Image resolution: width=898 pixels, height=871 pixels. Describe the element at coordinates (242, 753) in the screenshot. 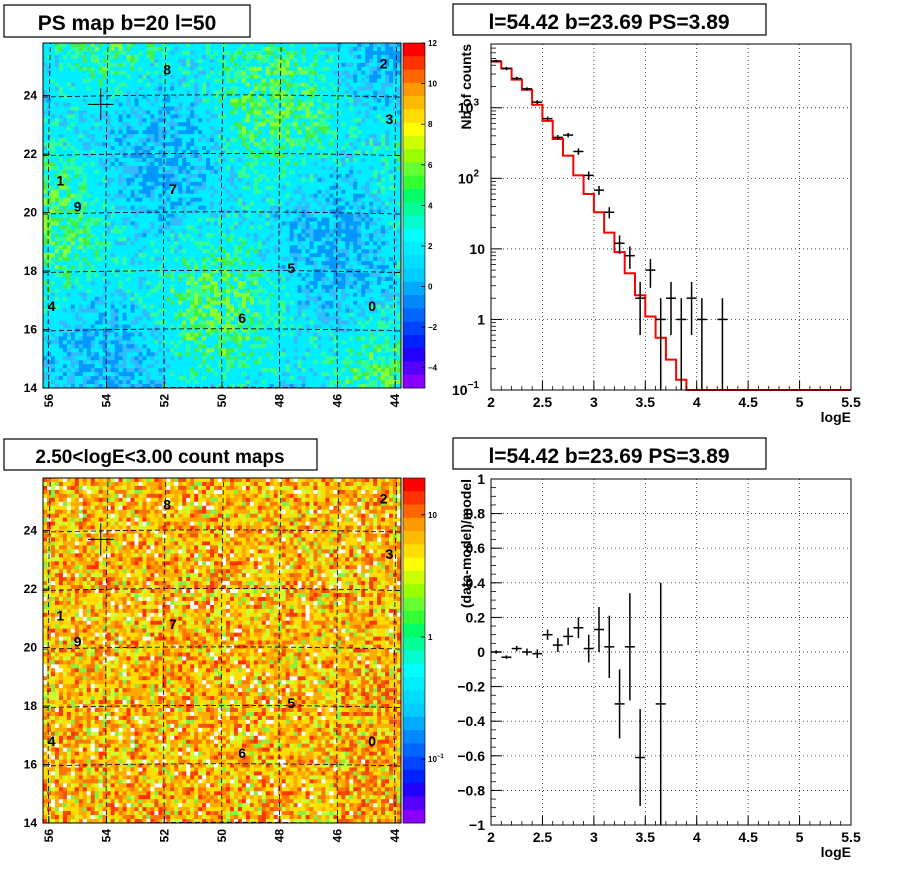

I see `source-label-6: 6` at that location.